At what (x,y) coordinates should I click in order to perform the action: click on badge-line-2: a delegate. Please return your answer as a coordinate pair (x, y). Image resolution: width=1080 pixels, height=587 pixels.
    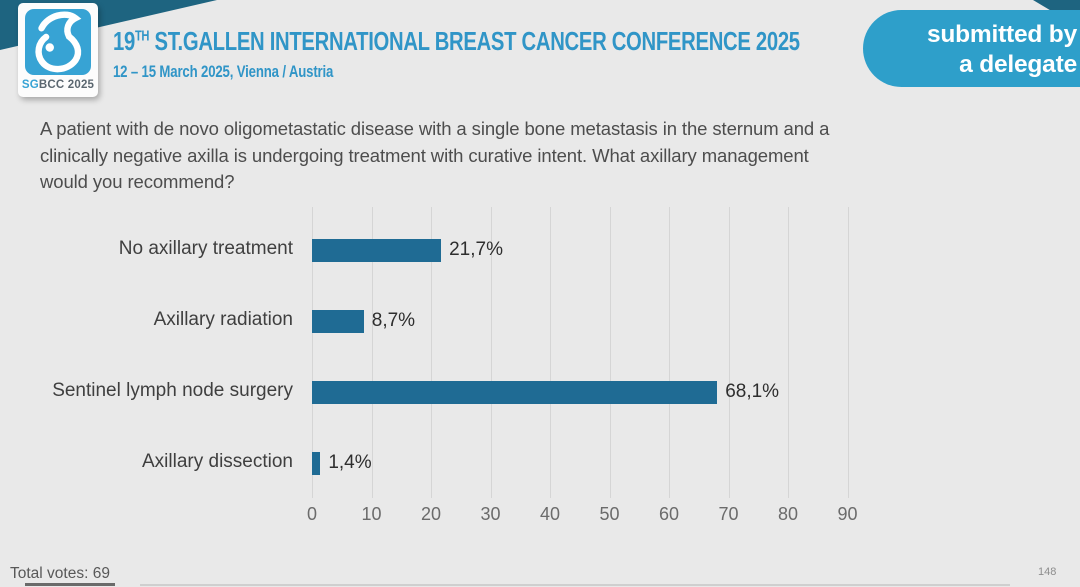
    Looking at the image, I should click on (1018, 64).